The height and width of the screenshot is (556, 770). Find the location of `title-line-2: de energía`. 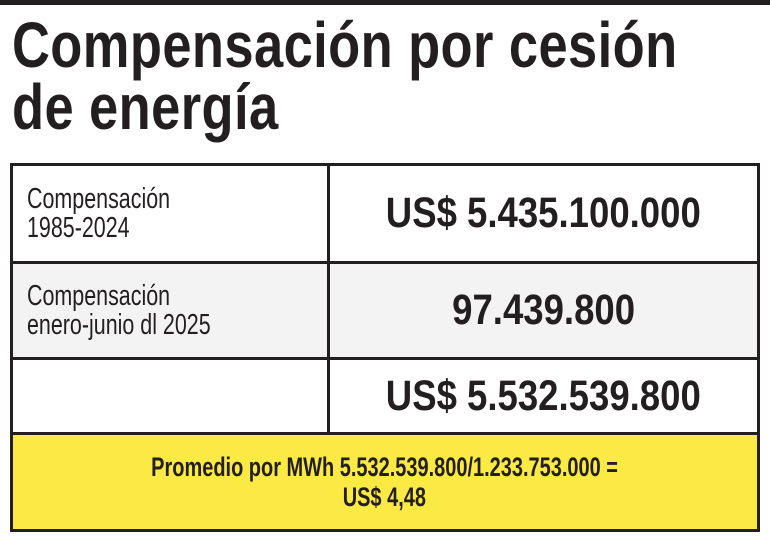

title-line-2: de energía is located at coordinates (145, 107).